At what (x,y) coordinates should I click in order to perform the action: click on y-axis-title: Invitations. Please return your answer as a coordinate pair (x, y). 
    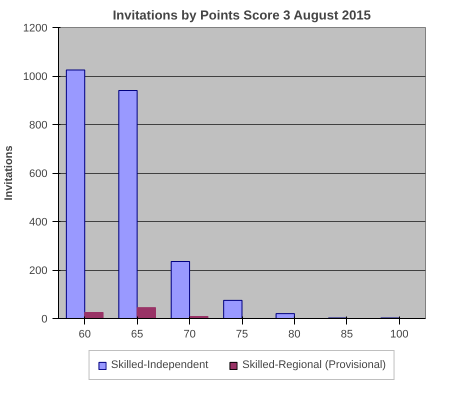
    Looking at the image, I should click on (9, 173).